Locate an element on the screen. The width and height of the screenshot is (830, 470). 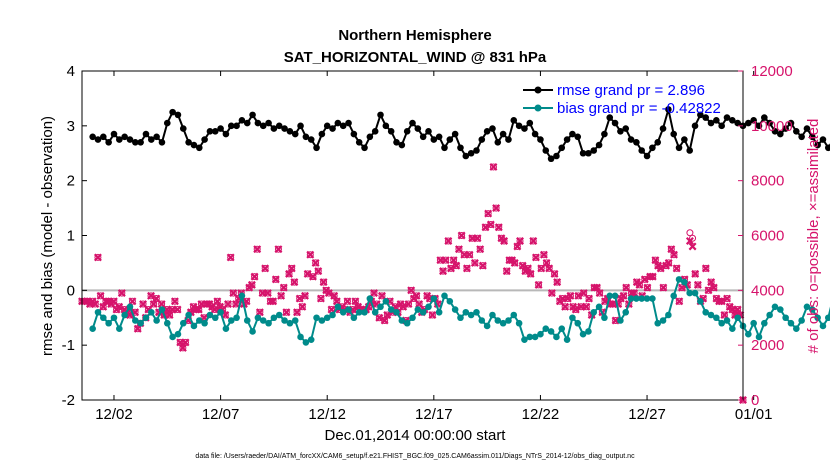
y-right-axis-label: # of obs: o=possible, ×=assimilated is located at coordinates (813, 236).